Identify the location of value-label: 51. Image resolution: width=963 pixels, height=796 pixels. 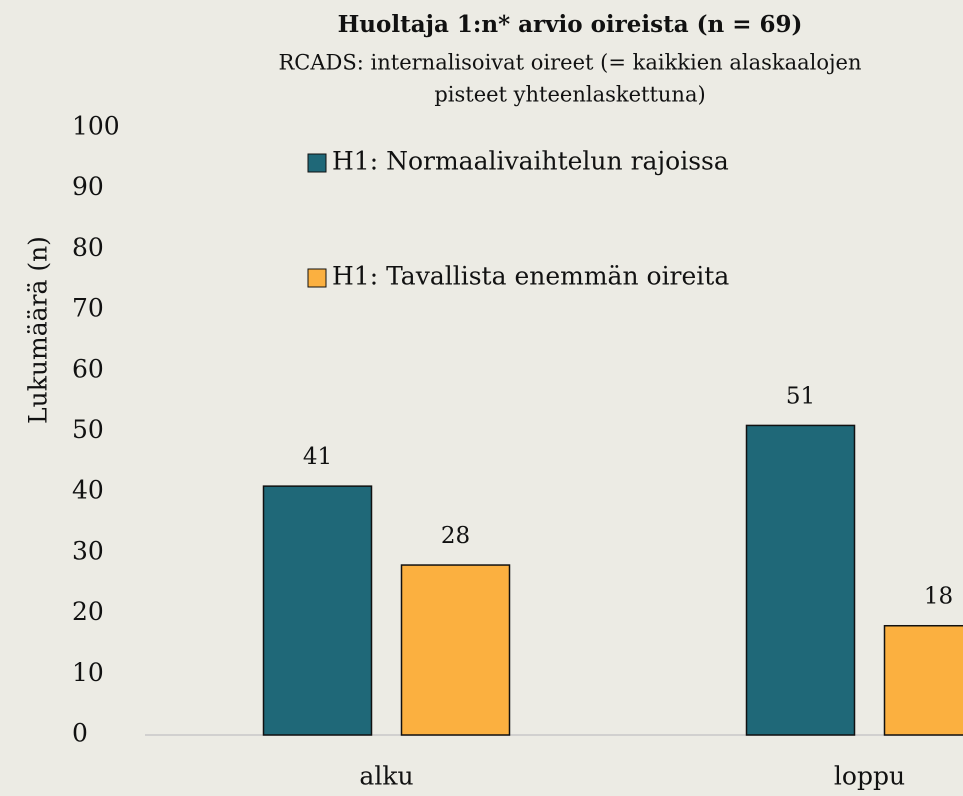
(800, 396).